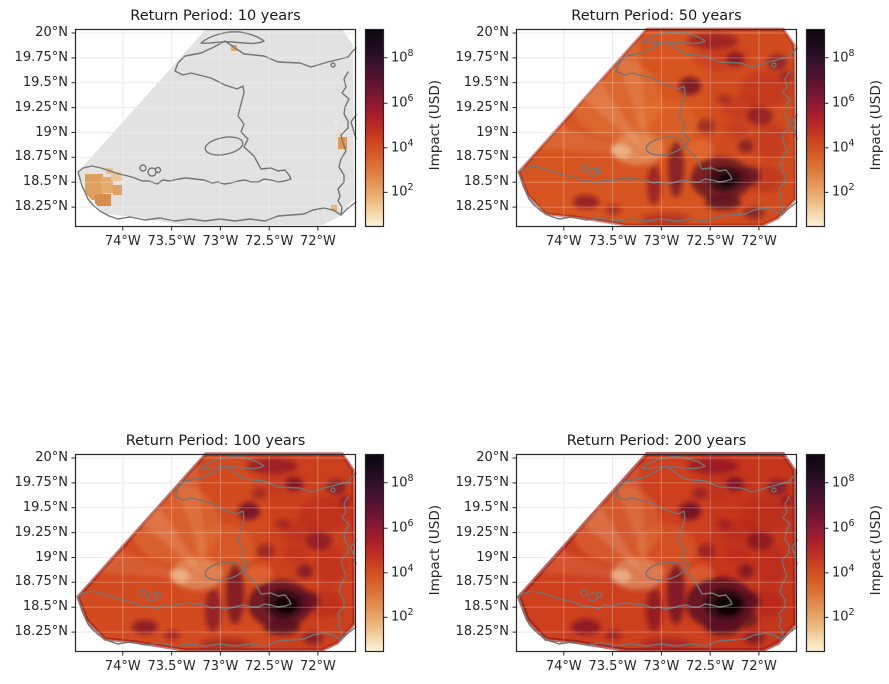 The image size is (889, 684). Describe the element at coordinates (656, 441) in the screenshot. I see `subplot-title: Return Period: 200 years` at that location.